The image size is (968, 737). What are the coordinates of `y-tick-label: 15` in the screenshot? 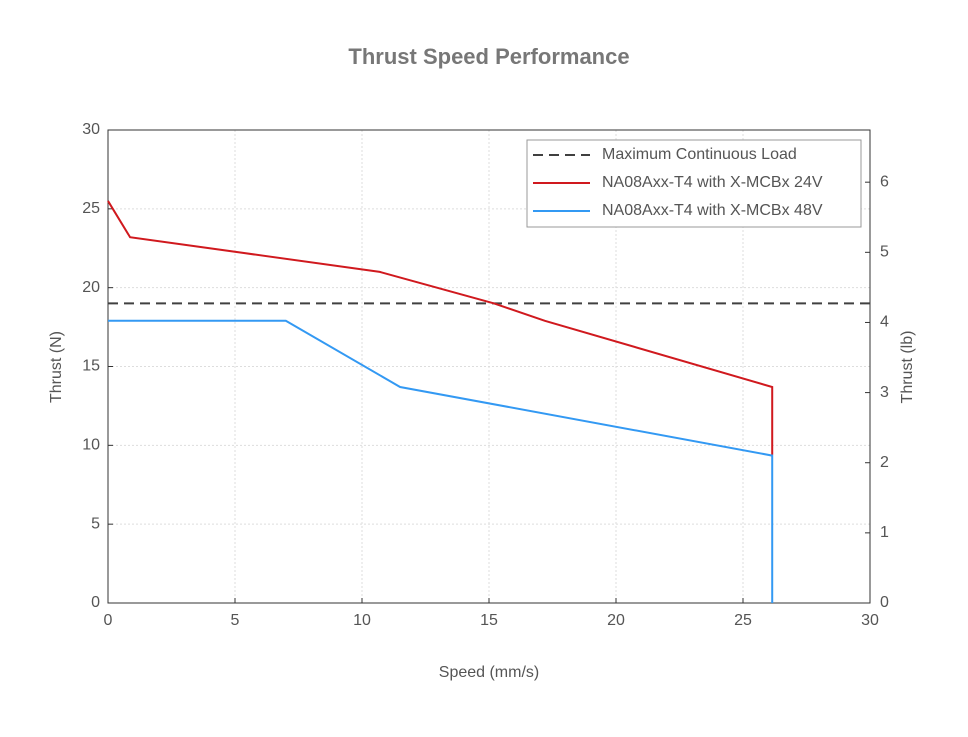 It's located at (91, 366).